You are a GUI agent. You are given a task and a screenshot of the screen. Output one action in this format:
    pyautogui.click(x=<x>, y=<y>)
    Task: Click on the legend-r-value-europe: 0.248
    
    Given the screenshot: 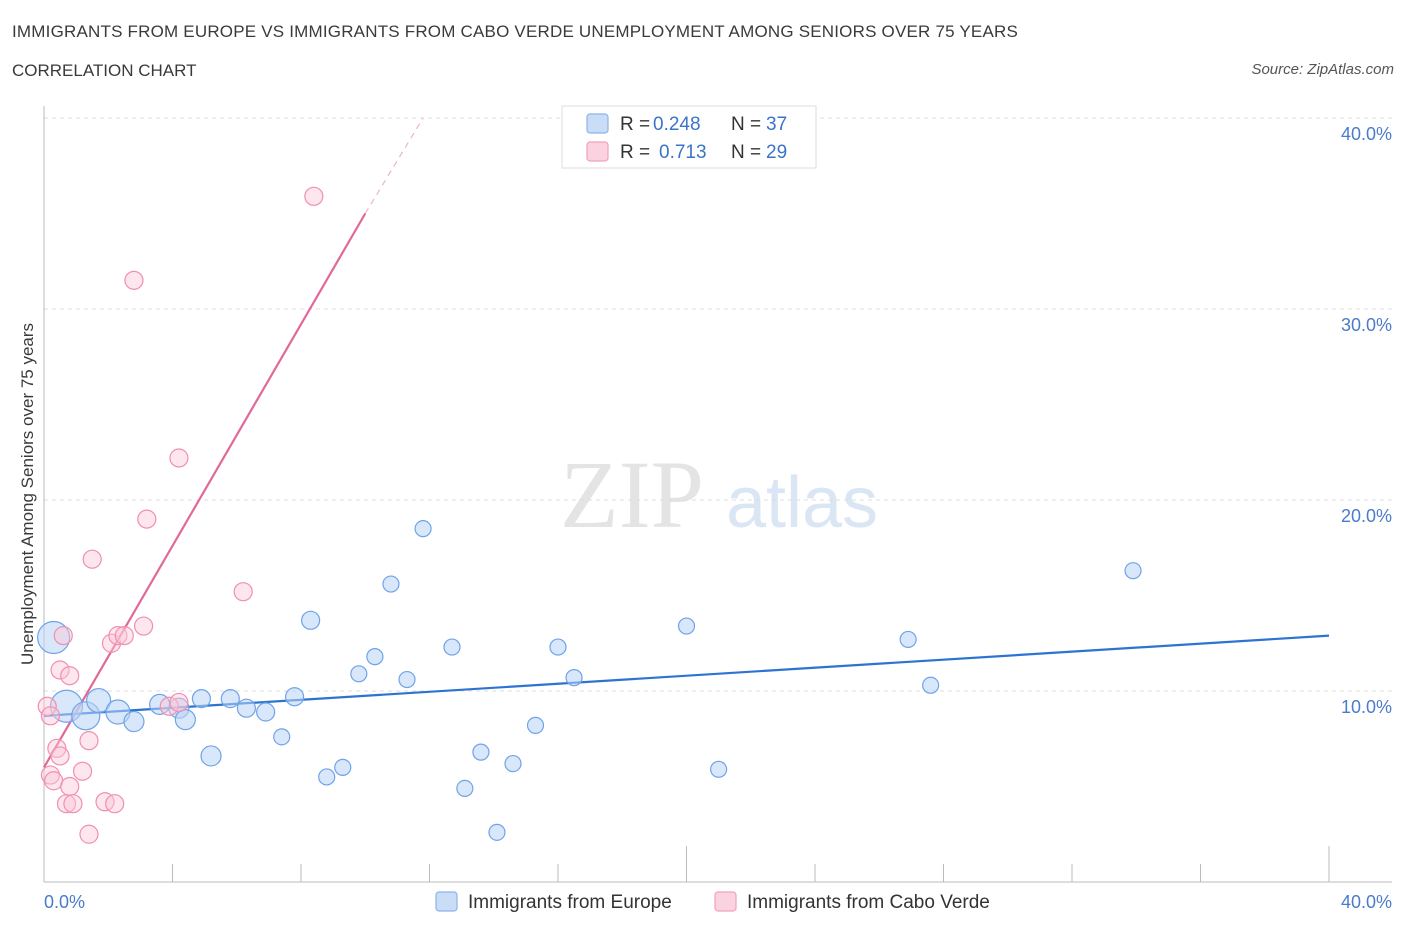 What is the action you would take?
    pyautogui.click(x=677, y=124)
    